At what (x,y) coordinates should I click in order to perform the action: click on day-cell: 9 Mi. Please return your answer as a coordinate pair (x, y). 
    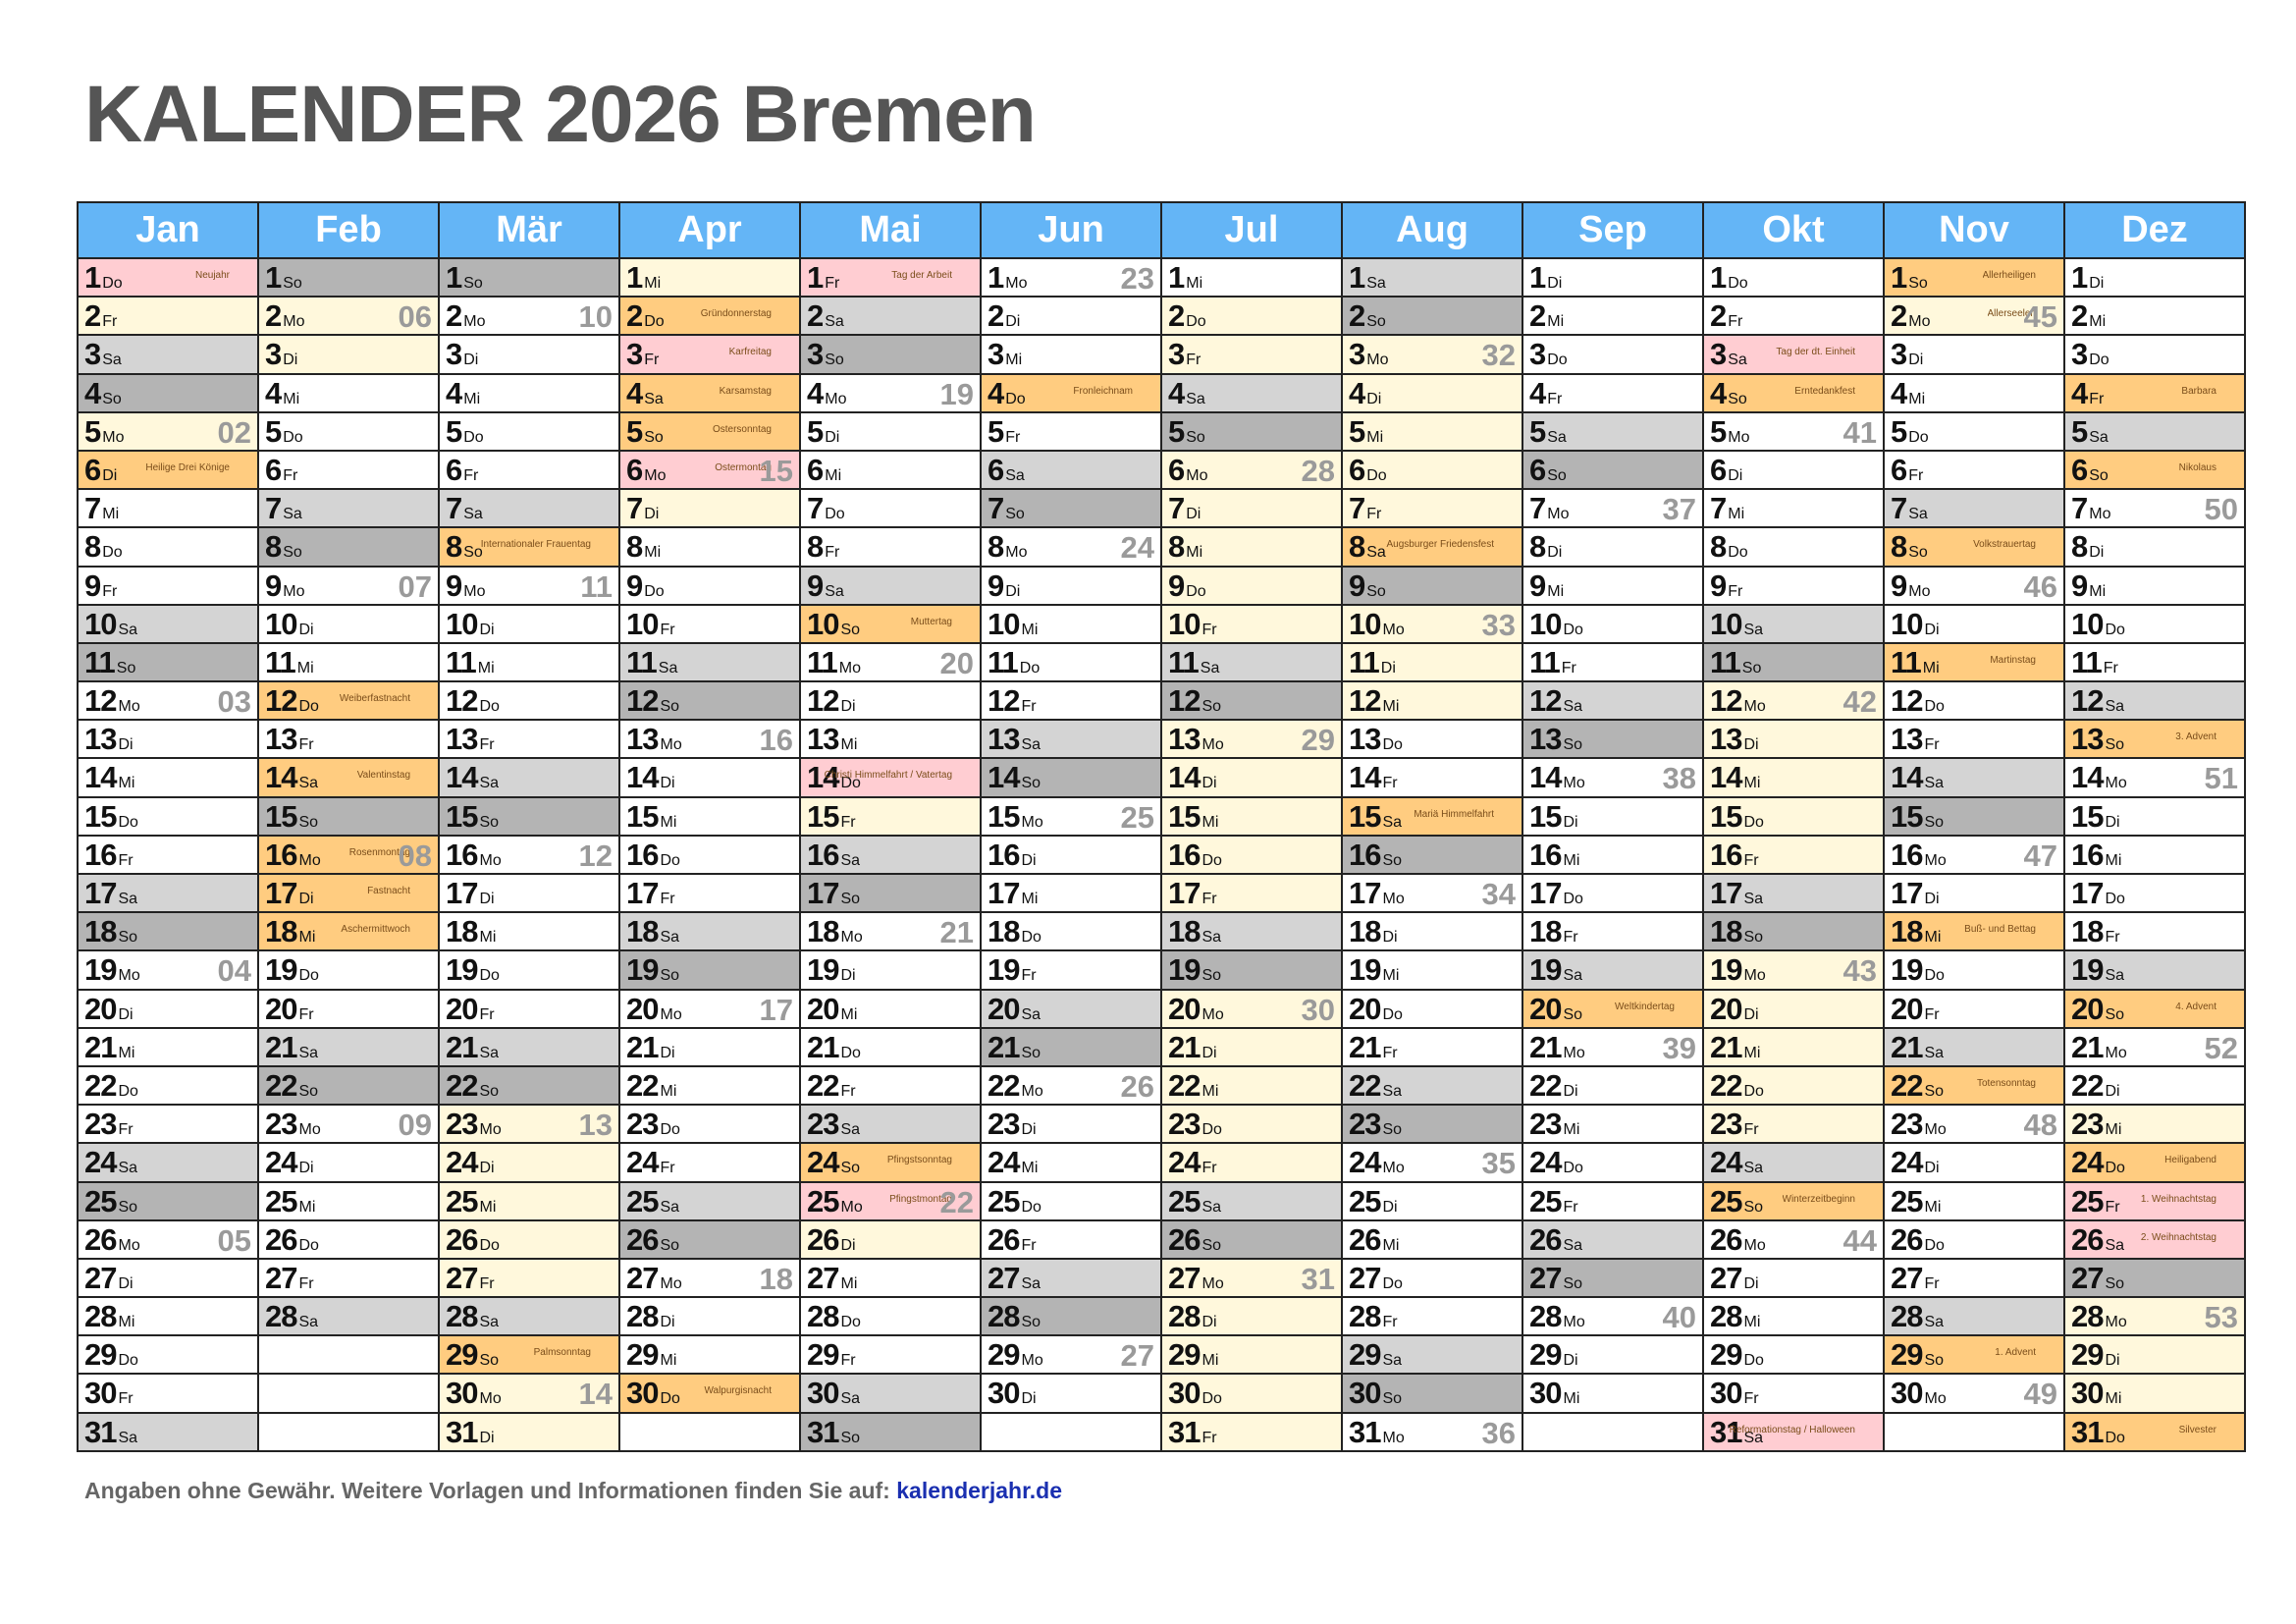
    Looking at the image, I should click on (1612, 584).